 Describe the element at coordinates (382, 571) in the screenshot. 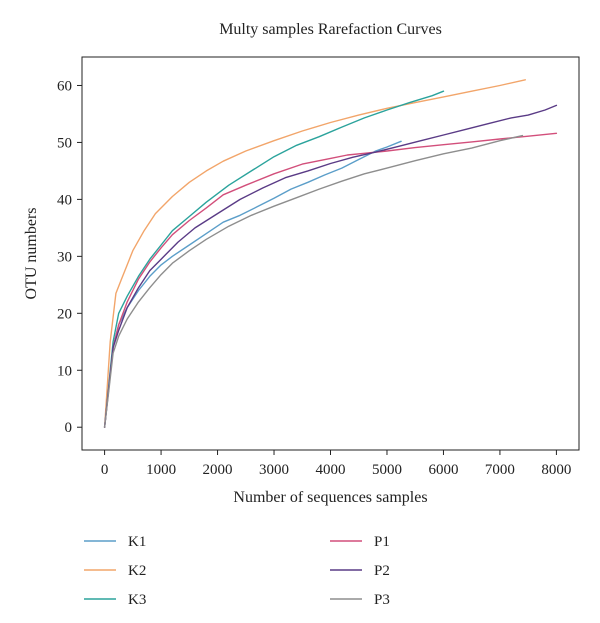

I see `legend-label-p2: P2` at that location.